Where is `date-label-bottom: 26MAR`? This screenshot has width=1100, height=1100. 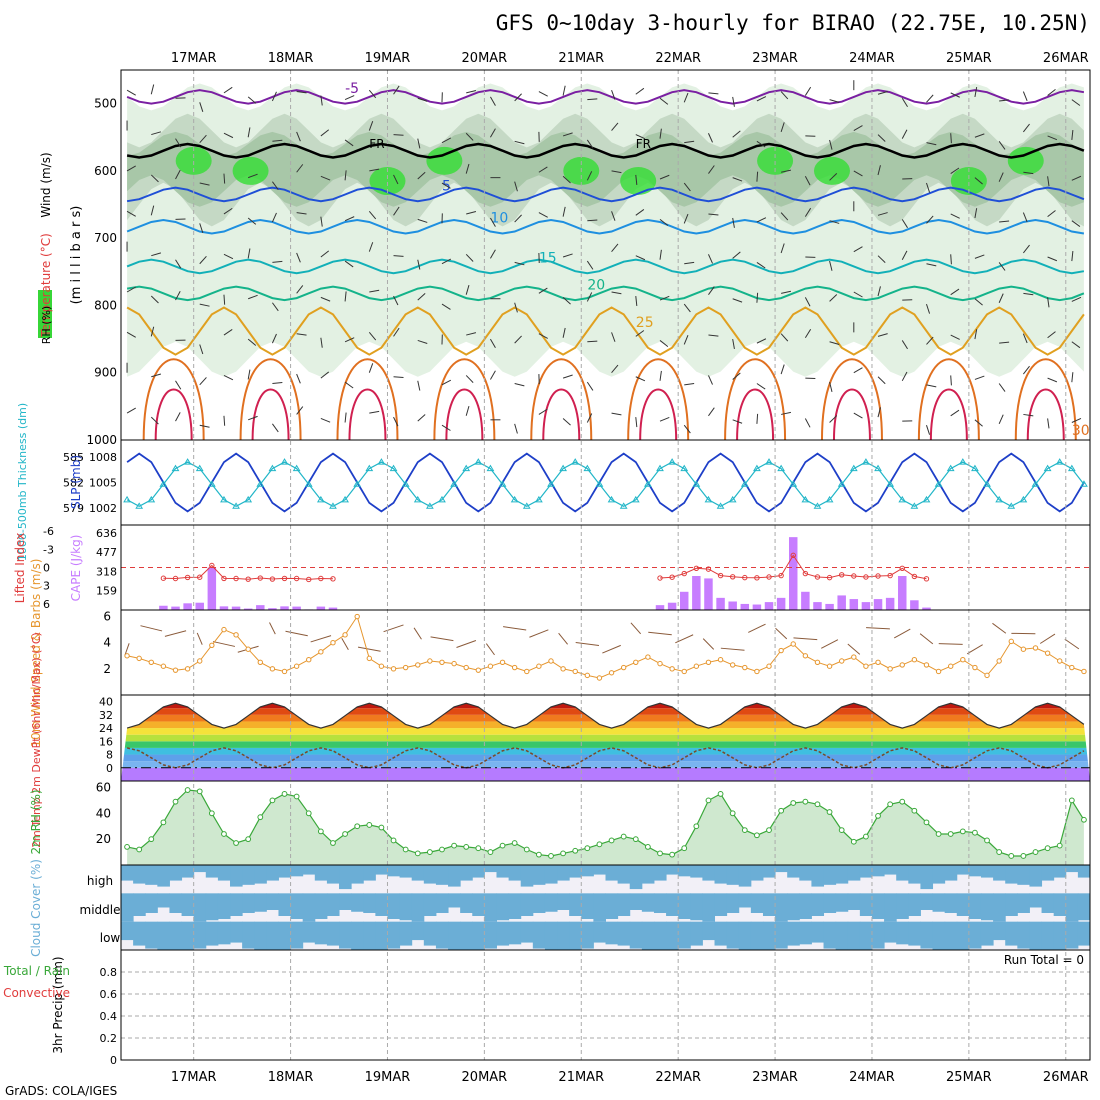
date-label-bottom: 26MAR is located at coordinates (1066, 1077).